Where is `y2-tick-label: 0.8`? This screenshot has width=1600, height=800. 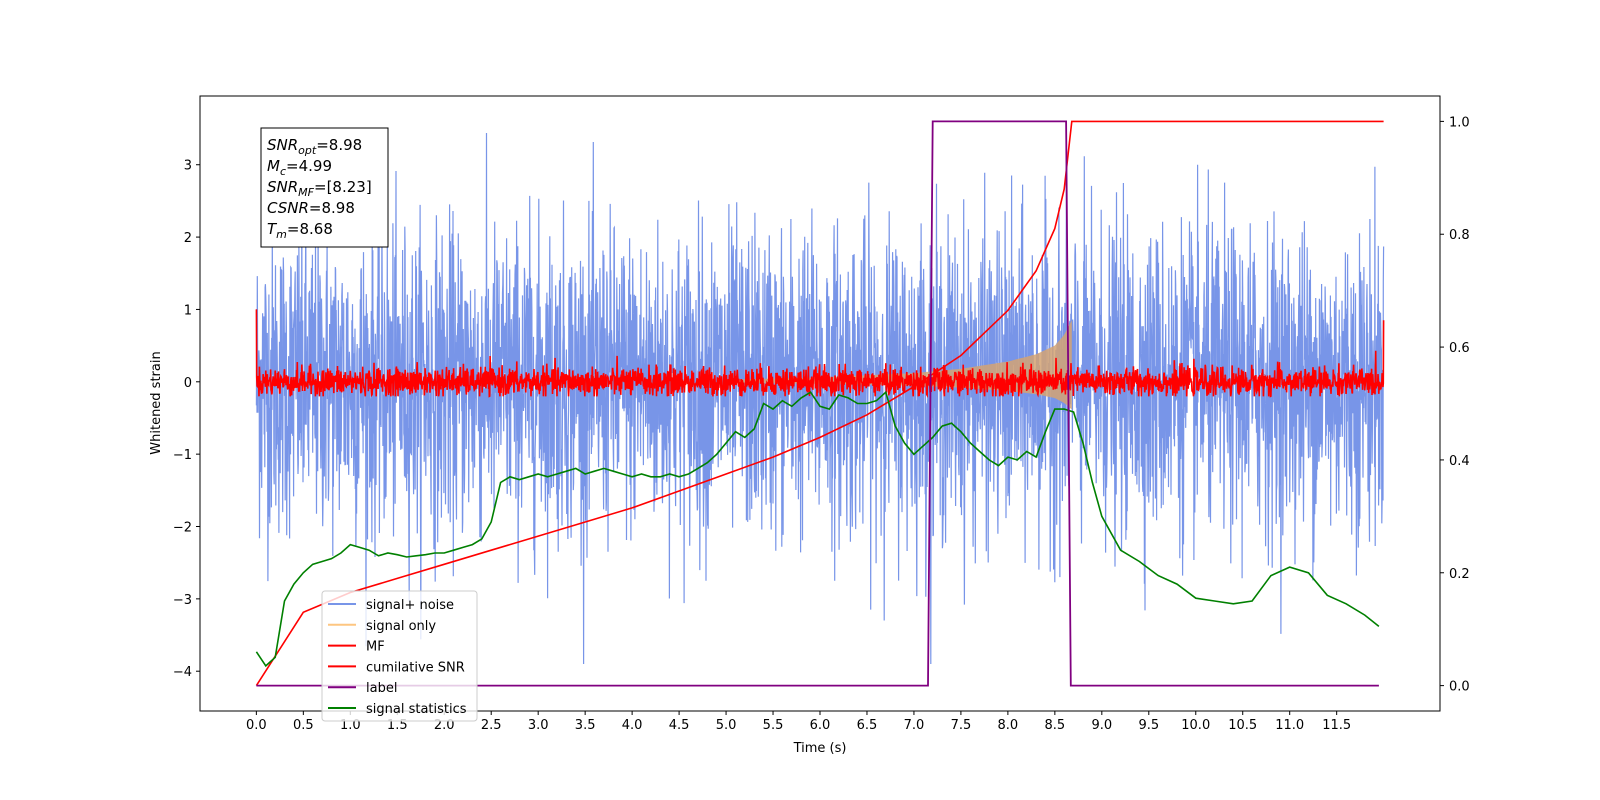 y2-tick-label: 0.8 is located at coordinates (1459, 235).